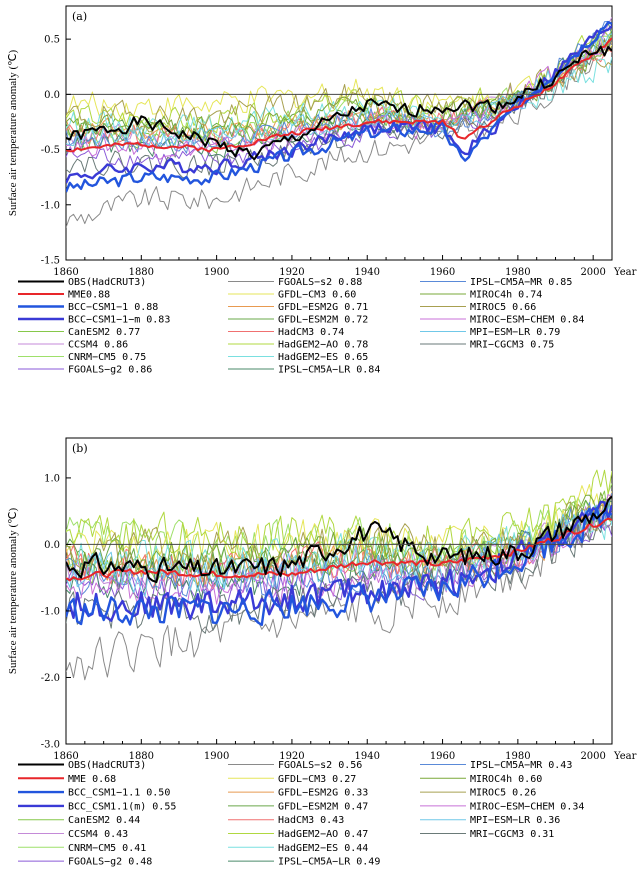  Describe the element at coordinates (329, 862) in the screenshot. I see `panel-b-legend-label: IPSL−CM5A−LR 0.49` at that location.